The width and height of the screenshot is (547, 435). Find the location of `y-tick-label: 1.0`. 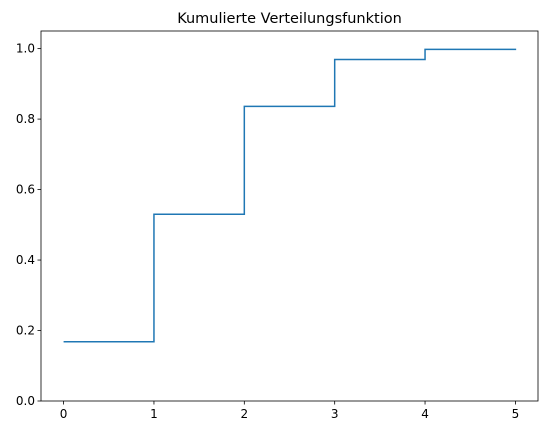

y-tick-label: 1.0 is located at coordinates (25, 49).